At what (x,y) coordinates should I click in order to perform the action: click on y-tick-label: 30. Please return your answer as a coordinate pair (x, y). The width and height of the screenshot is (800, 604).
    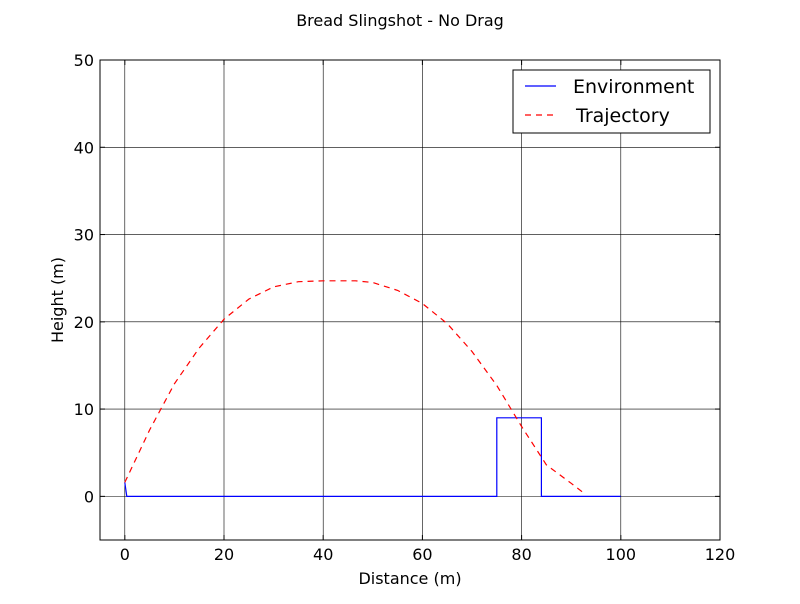
    Looking at the image, I should click on (84, 235).